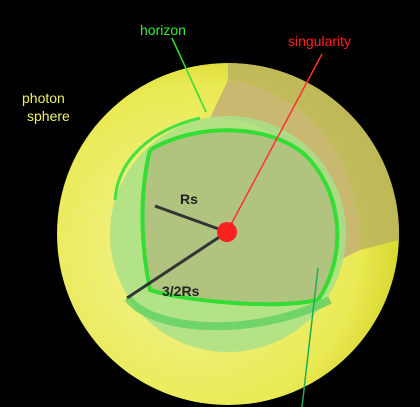  What do you see at coordinates (228, 313) in the screenshot?
I see `horizon-band` at bounding box center [228, 313].